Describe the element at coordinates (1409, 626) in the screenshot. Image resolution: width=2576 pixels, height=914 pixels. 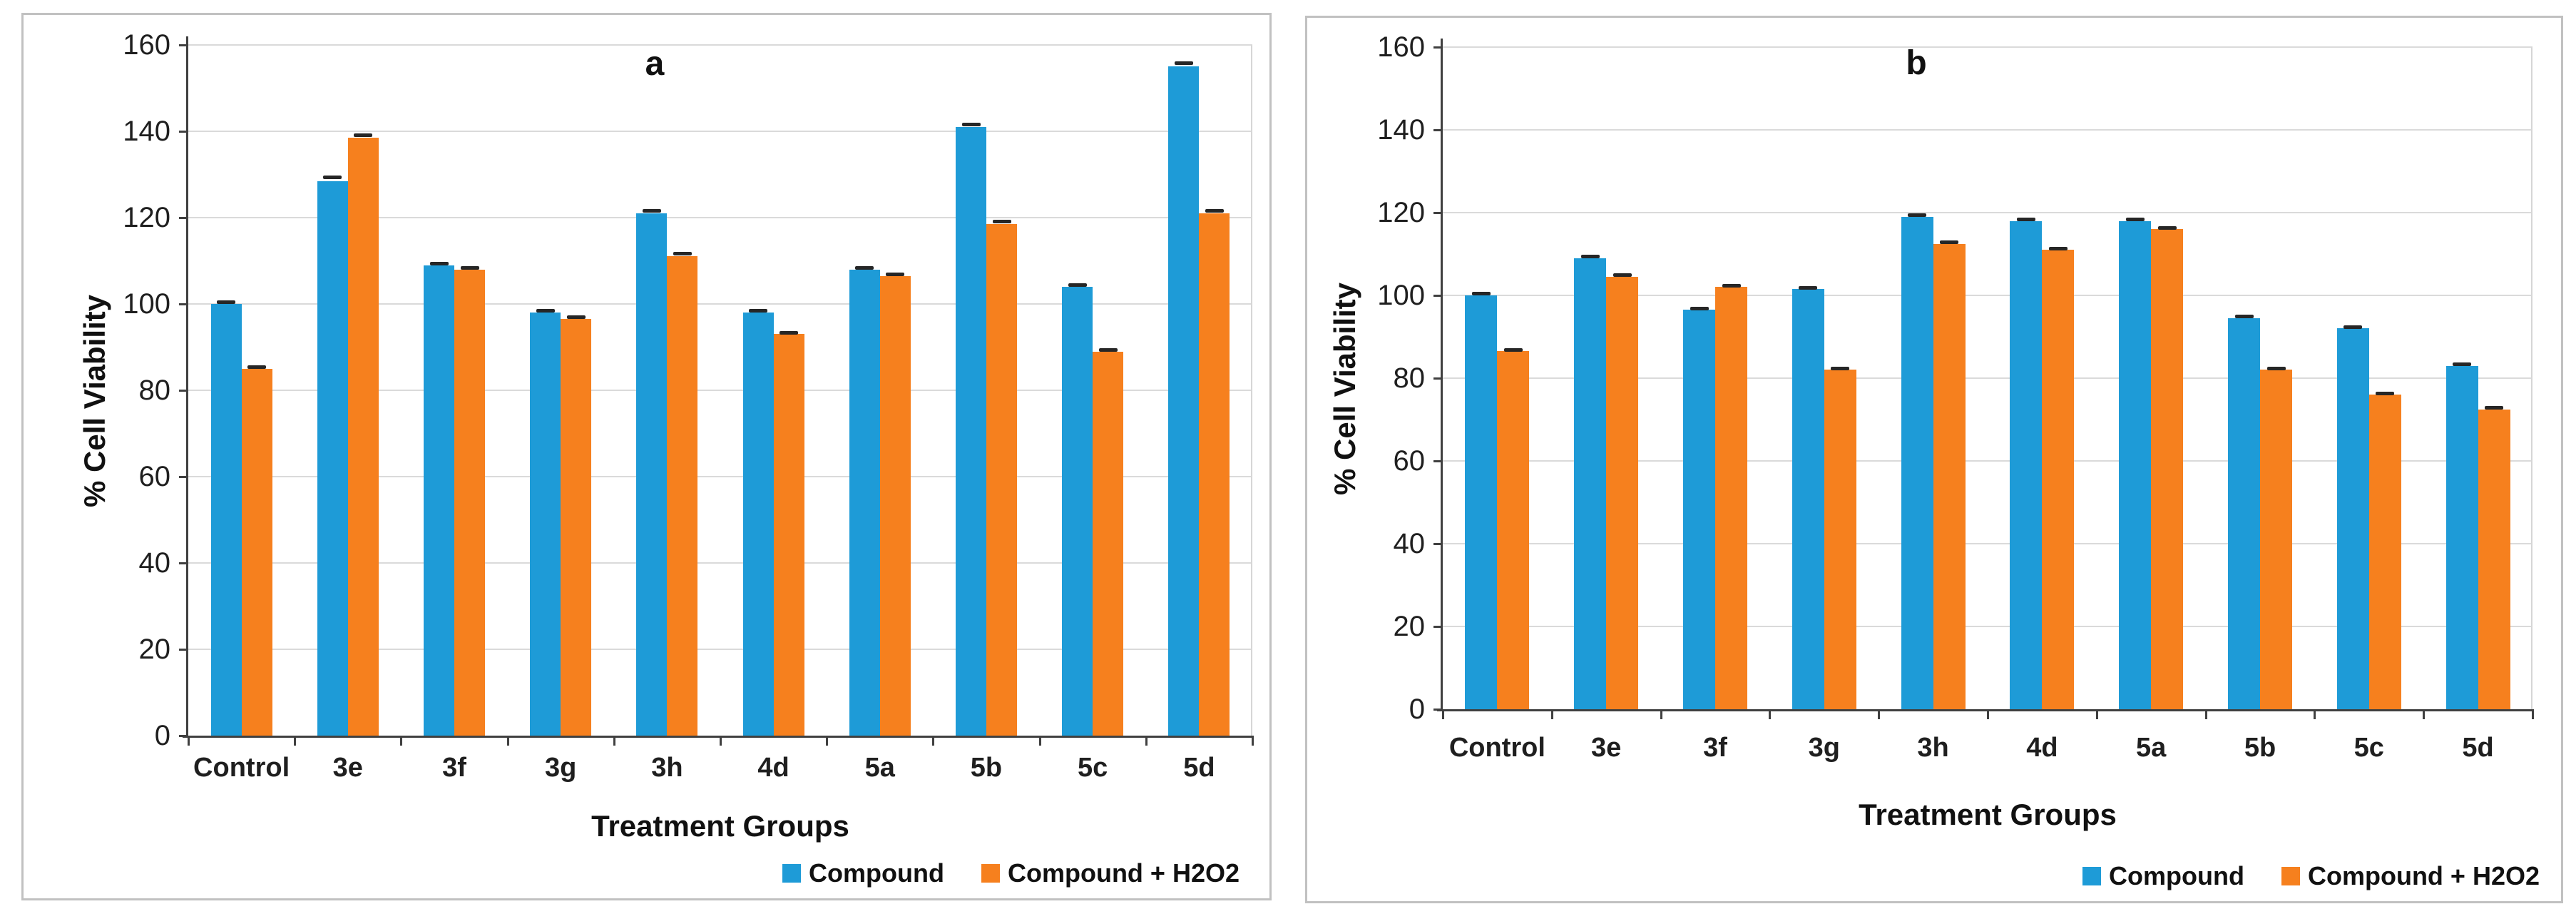
I see `y-tick-label: 20` at that location.